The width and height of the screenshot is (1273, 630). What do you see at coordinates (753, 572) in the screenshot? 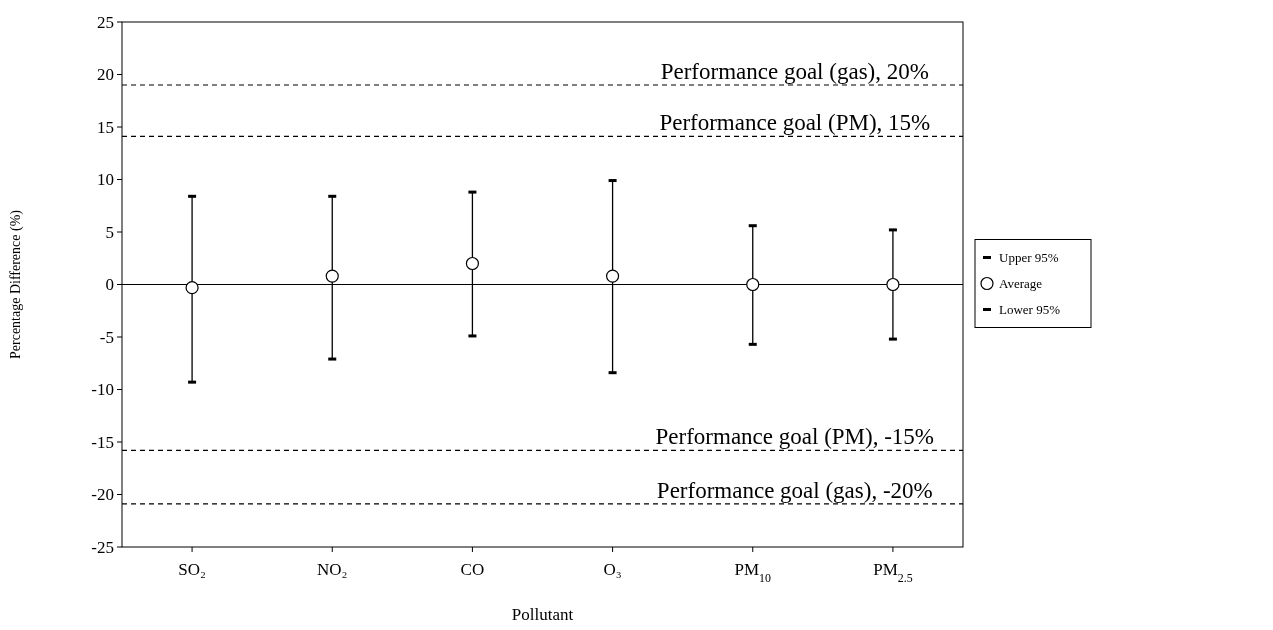
I see `x-tick-label: PM$_{10}$` at bounding box center [753, 572].